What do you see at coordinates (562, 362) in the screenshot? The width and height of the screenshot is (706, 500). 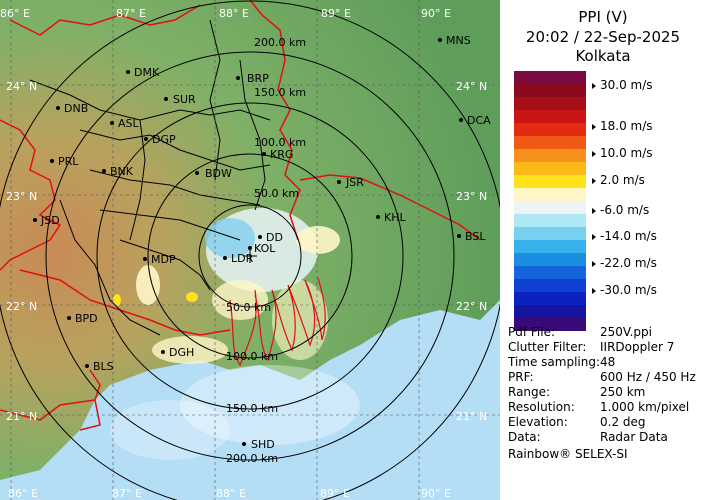 I see `meta-row: Time sampling:48` at bounding box center [562, 362].